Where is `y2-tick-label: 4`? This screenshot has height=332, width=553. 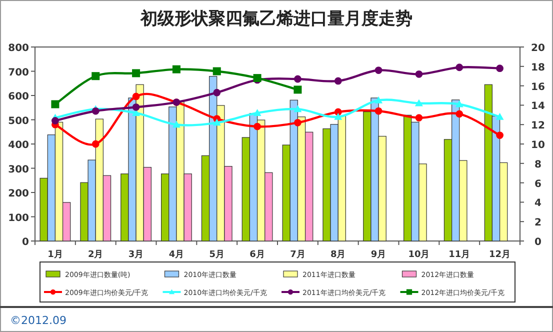 y2-tick-label: 4 is located at coordinates (538, 204).